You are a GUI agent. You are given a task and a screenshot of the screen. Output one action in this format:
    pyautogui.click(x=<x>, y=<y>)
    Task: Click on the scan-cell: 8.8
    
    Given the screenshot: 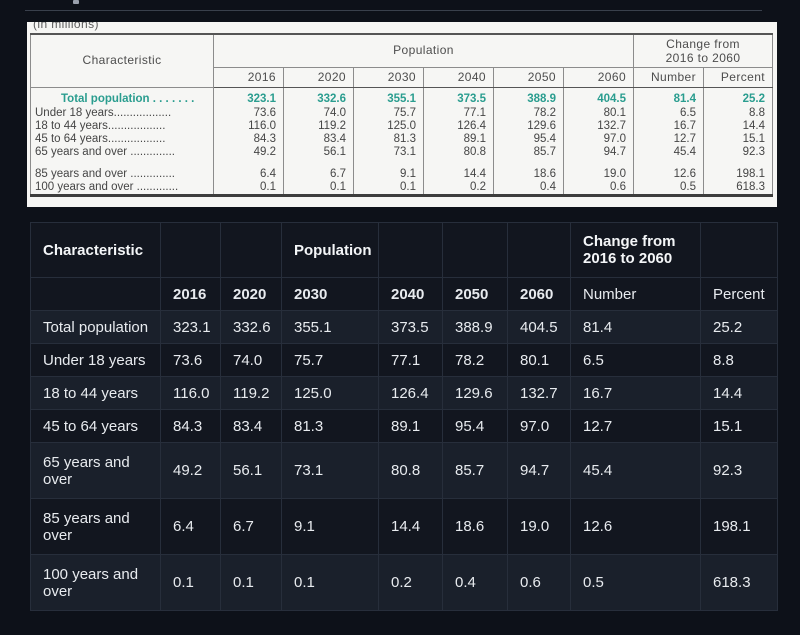 What is the action you would take?
    pyautogui.click(x=738, y=113)
    